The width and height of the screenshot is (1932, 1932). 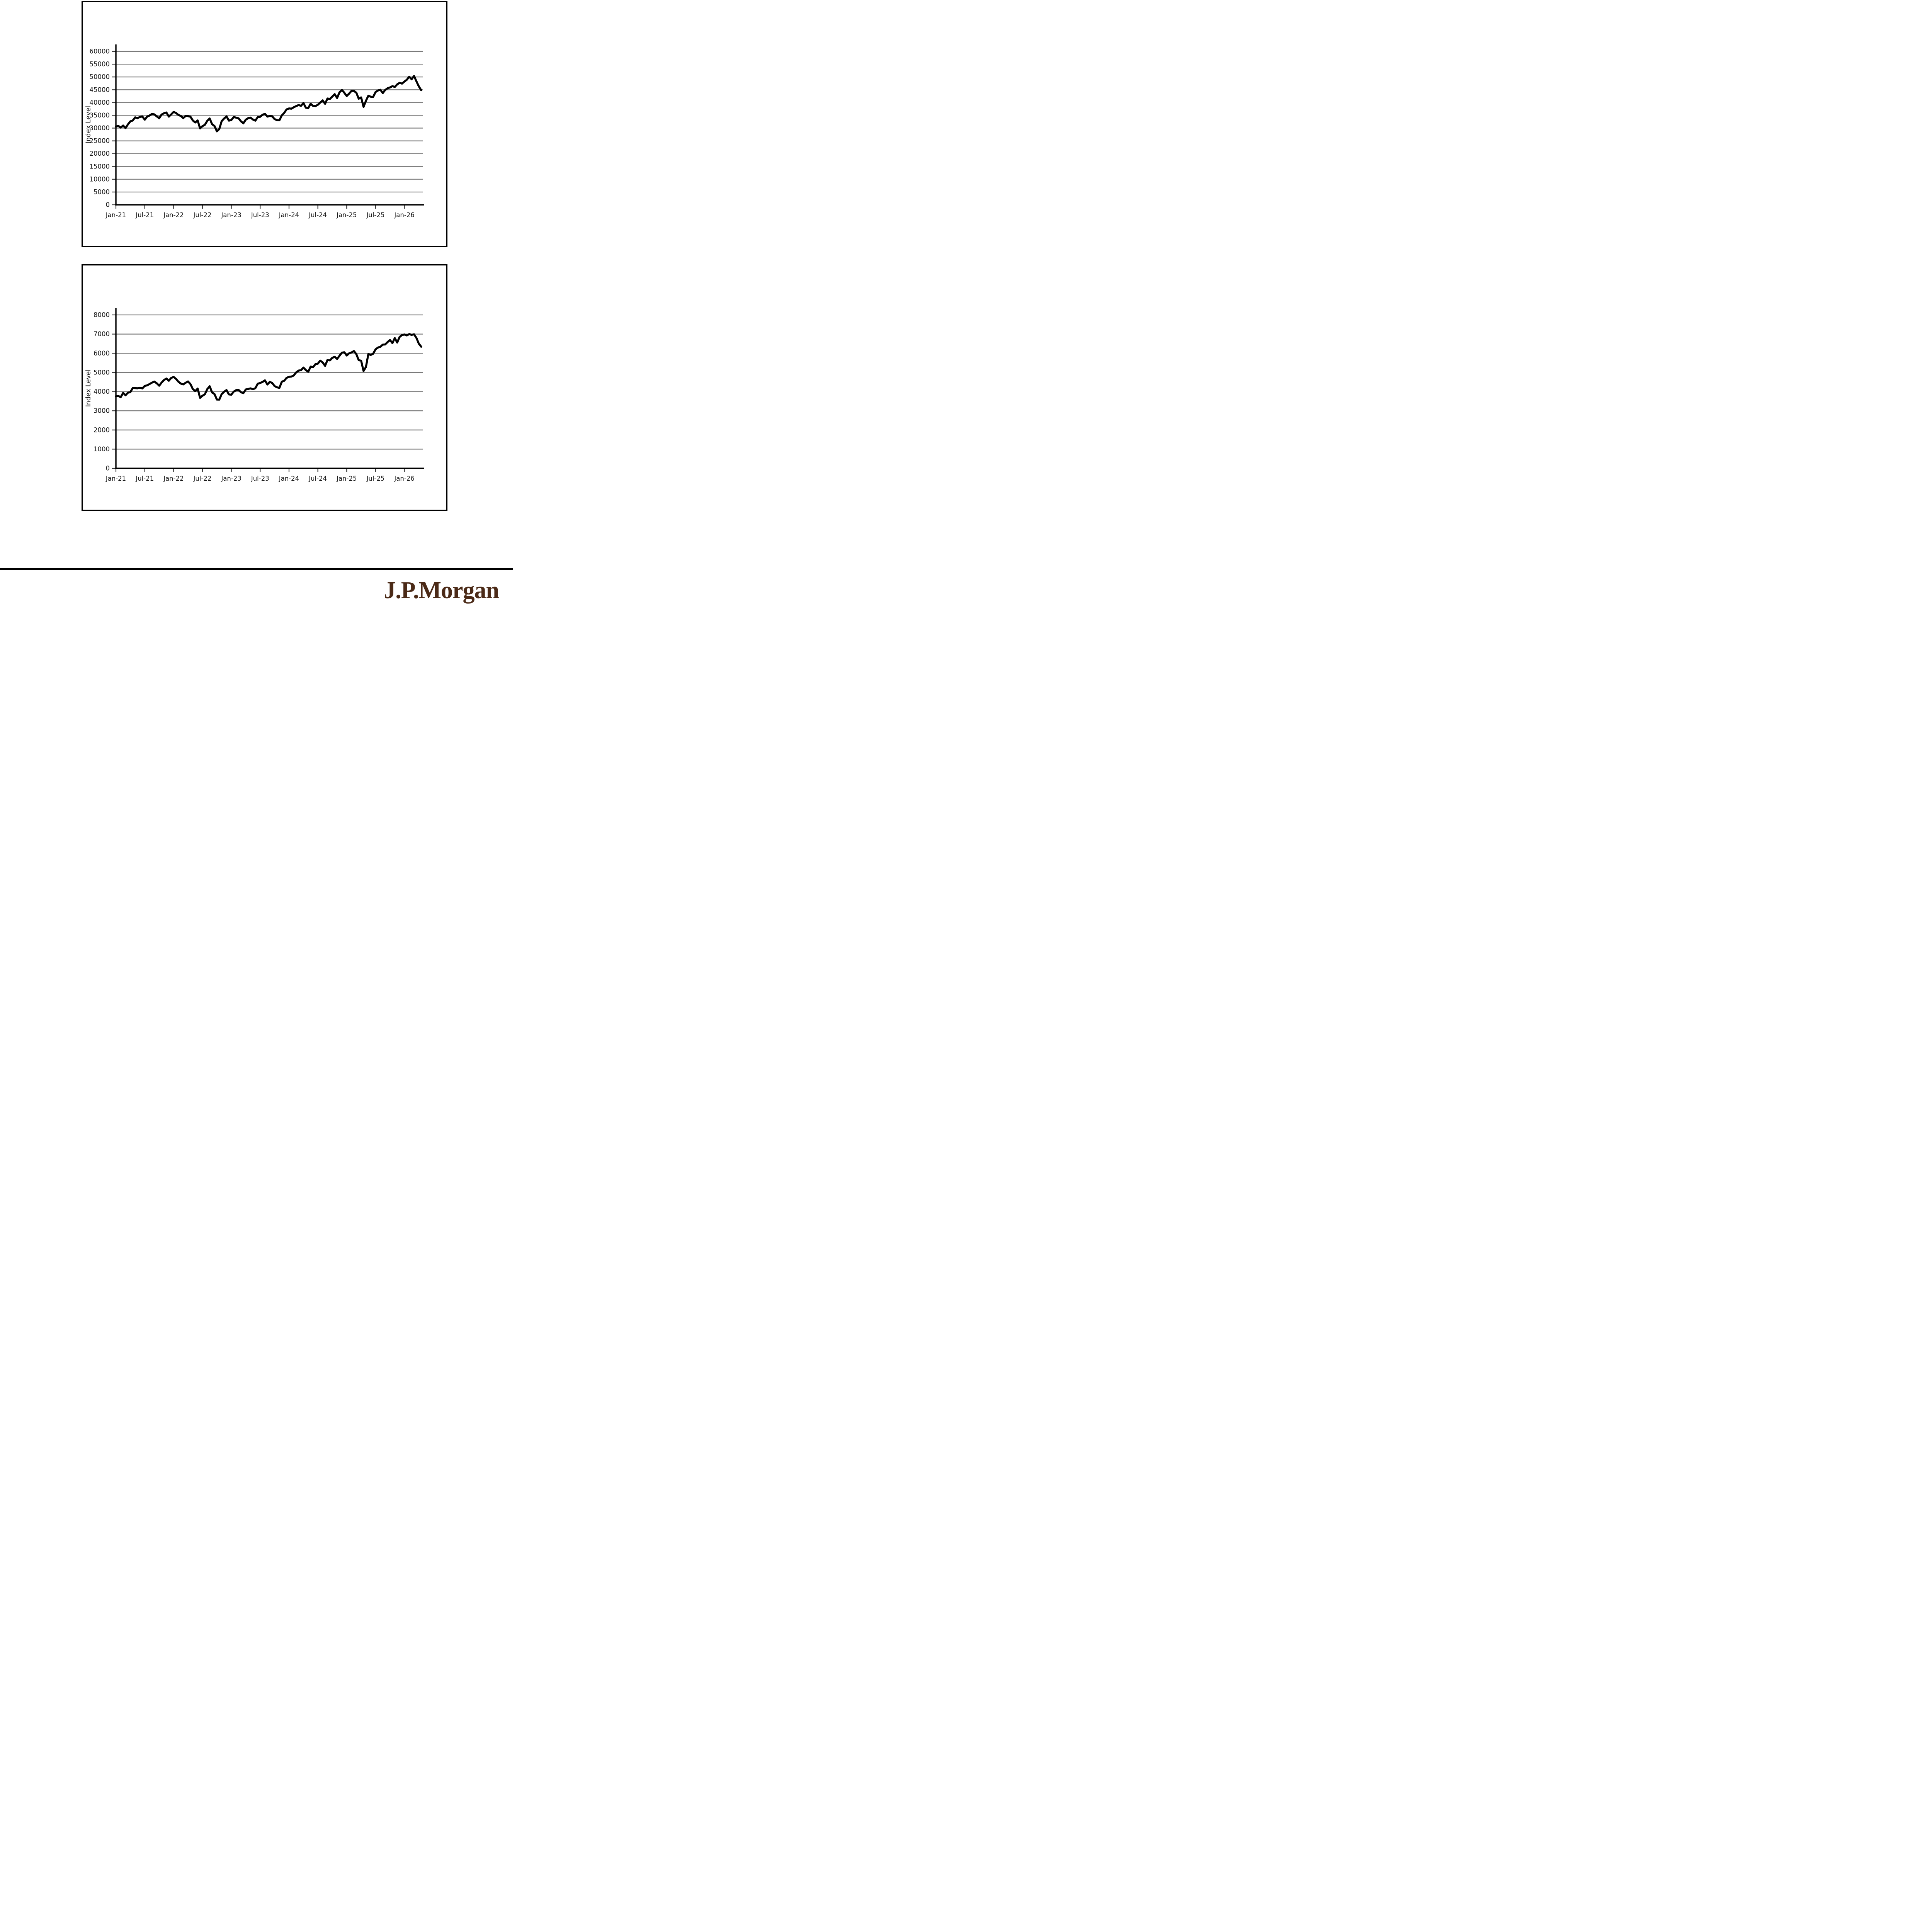 What do you see at coordinates (100, 153) in the screenshot?
I see `y-tick-label: 20000` at bounding box center [100, 153].